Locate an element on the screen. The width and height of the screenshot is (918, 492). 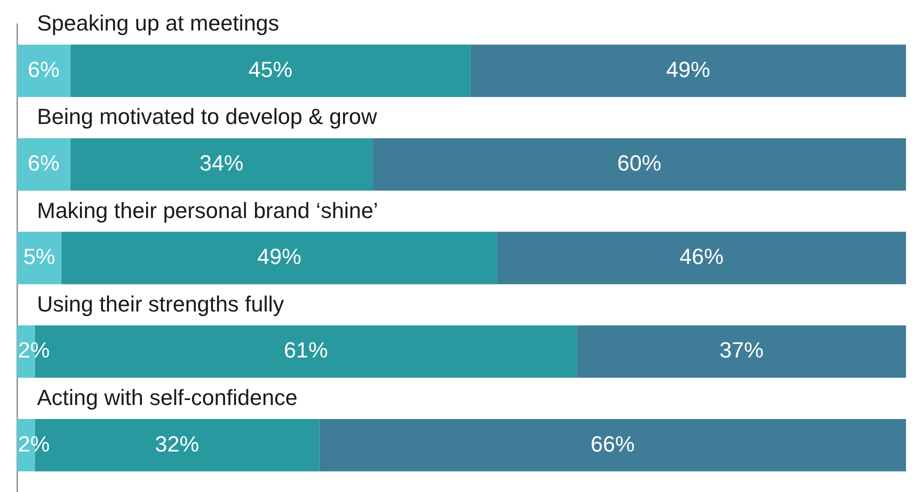
data-label: 34% is located at coordinates (221, 163).